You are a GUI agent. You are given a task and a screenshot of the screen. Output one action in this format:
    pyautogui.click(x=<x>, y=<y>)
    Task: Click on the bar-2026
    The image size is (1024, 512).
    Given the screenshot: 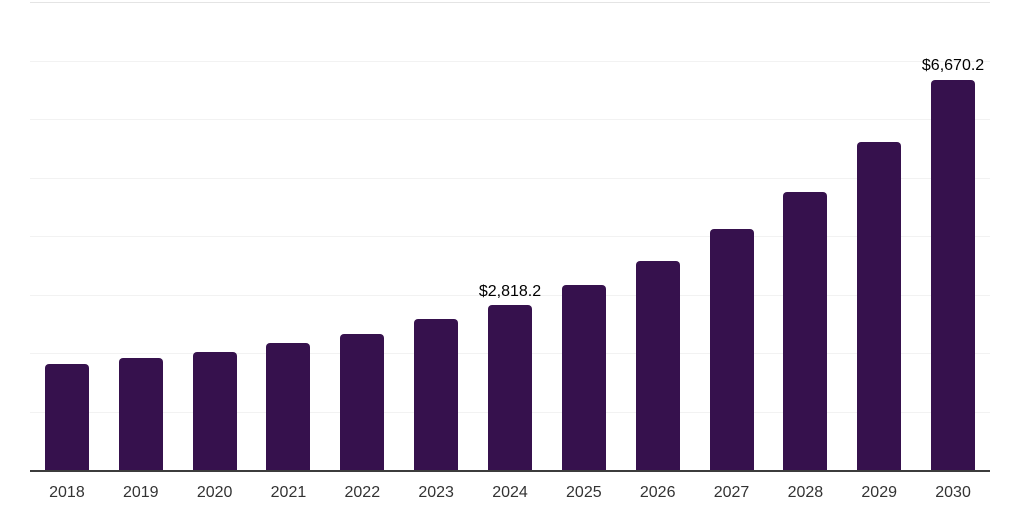 What is the action you would take?
    pyautogui.click(x=657, y=365)
    